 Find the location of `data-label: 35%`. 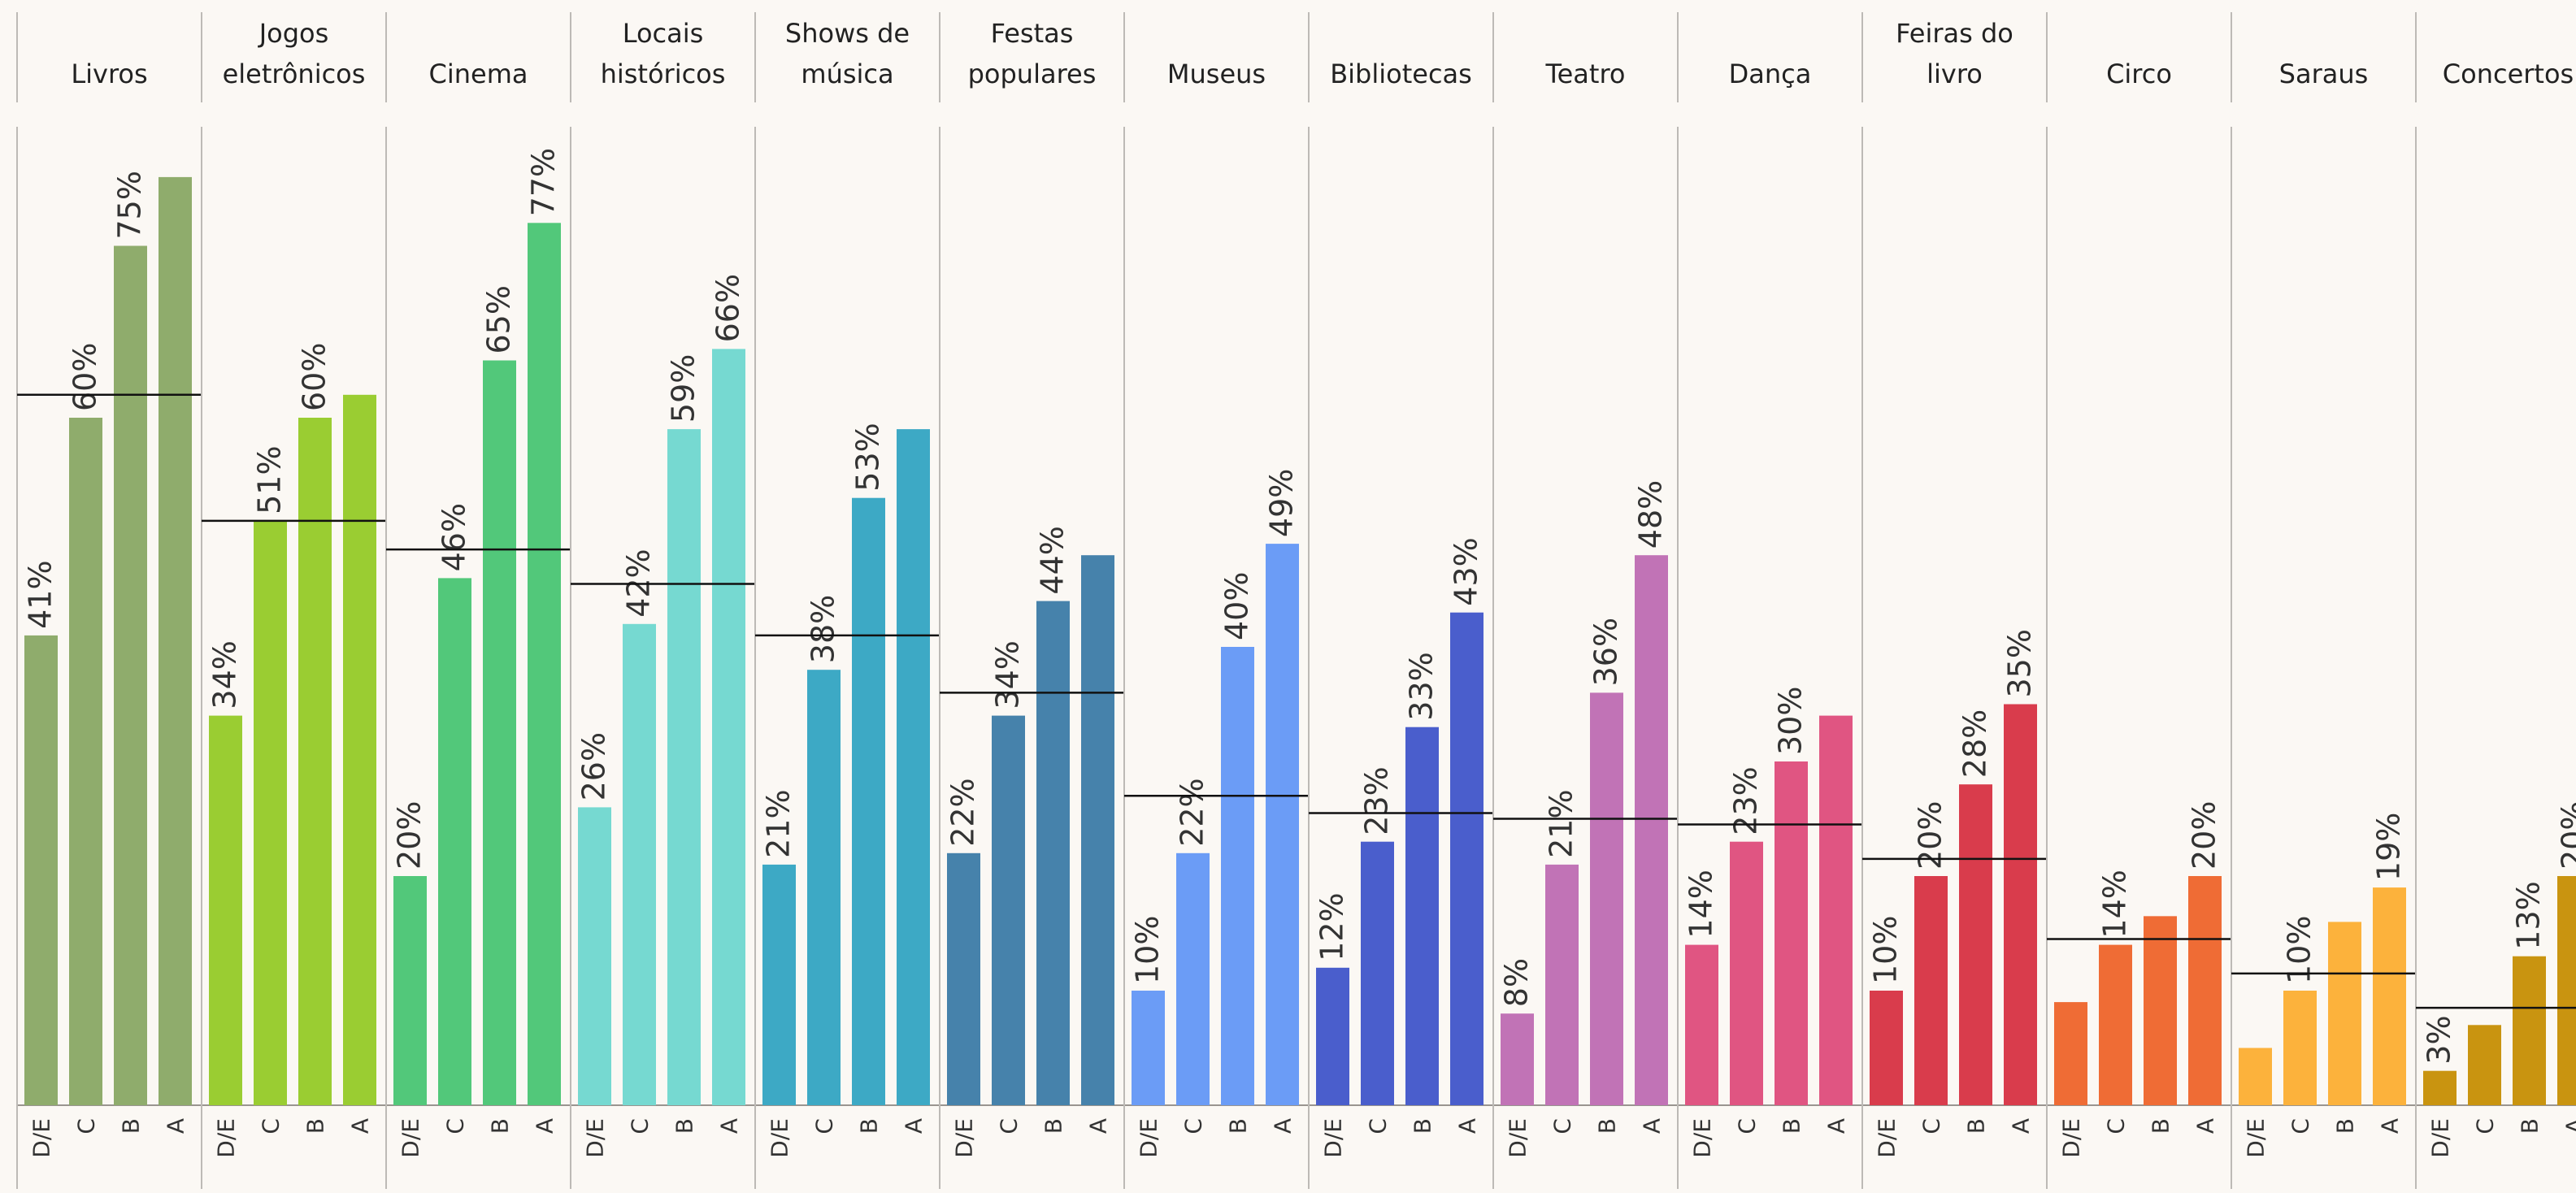

data-label: 35% is located at coordinates (2020, 663).